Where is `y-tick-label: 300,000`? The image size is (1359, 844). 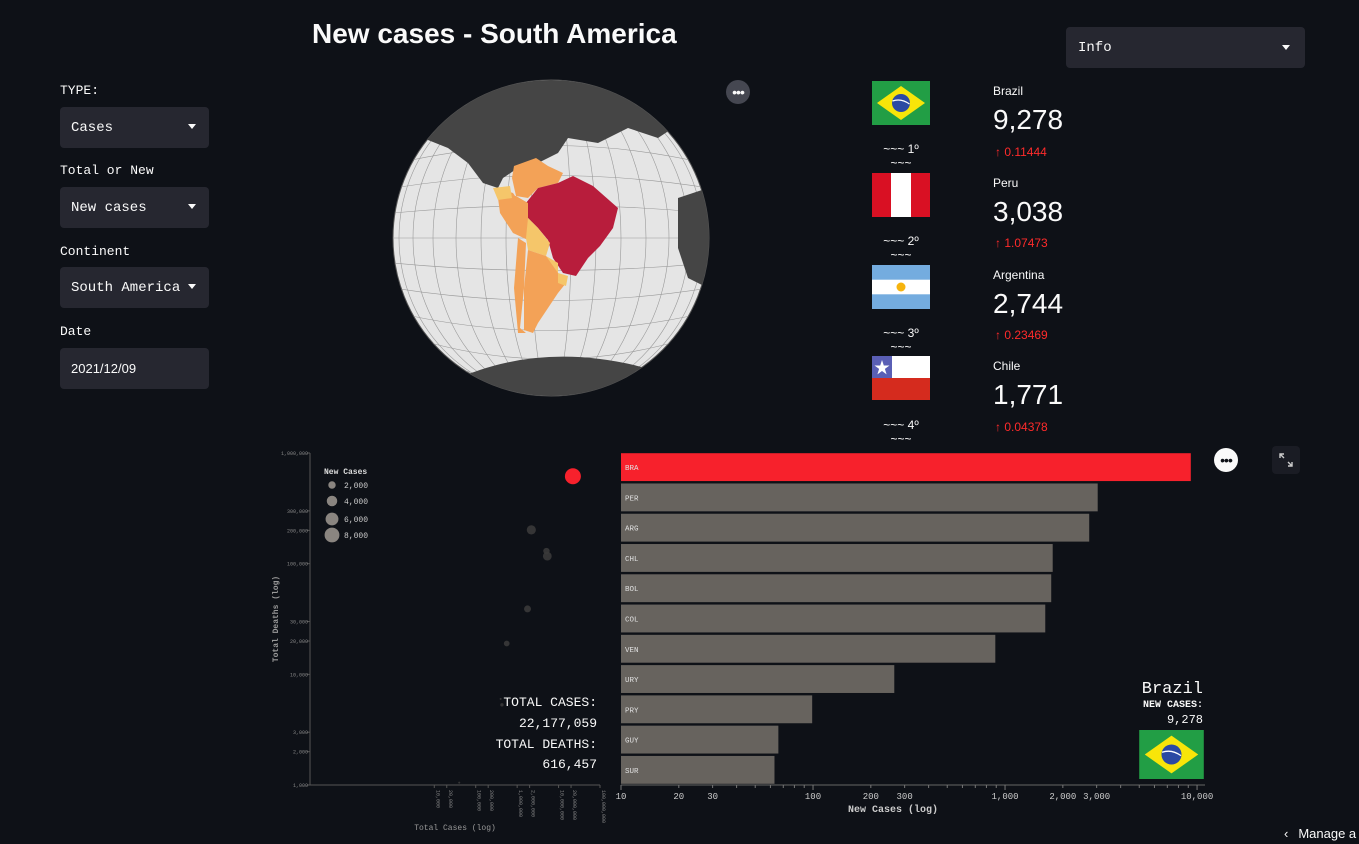 y-tick-label: 300,000 is located at coordinates (297, 512).